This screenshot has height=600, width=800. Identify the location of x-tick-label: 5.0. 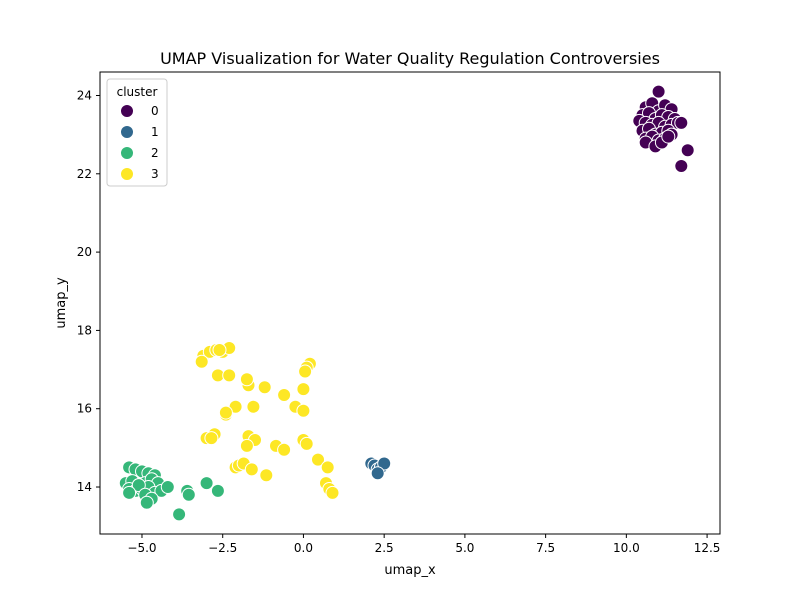
(464, 548).